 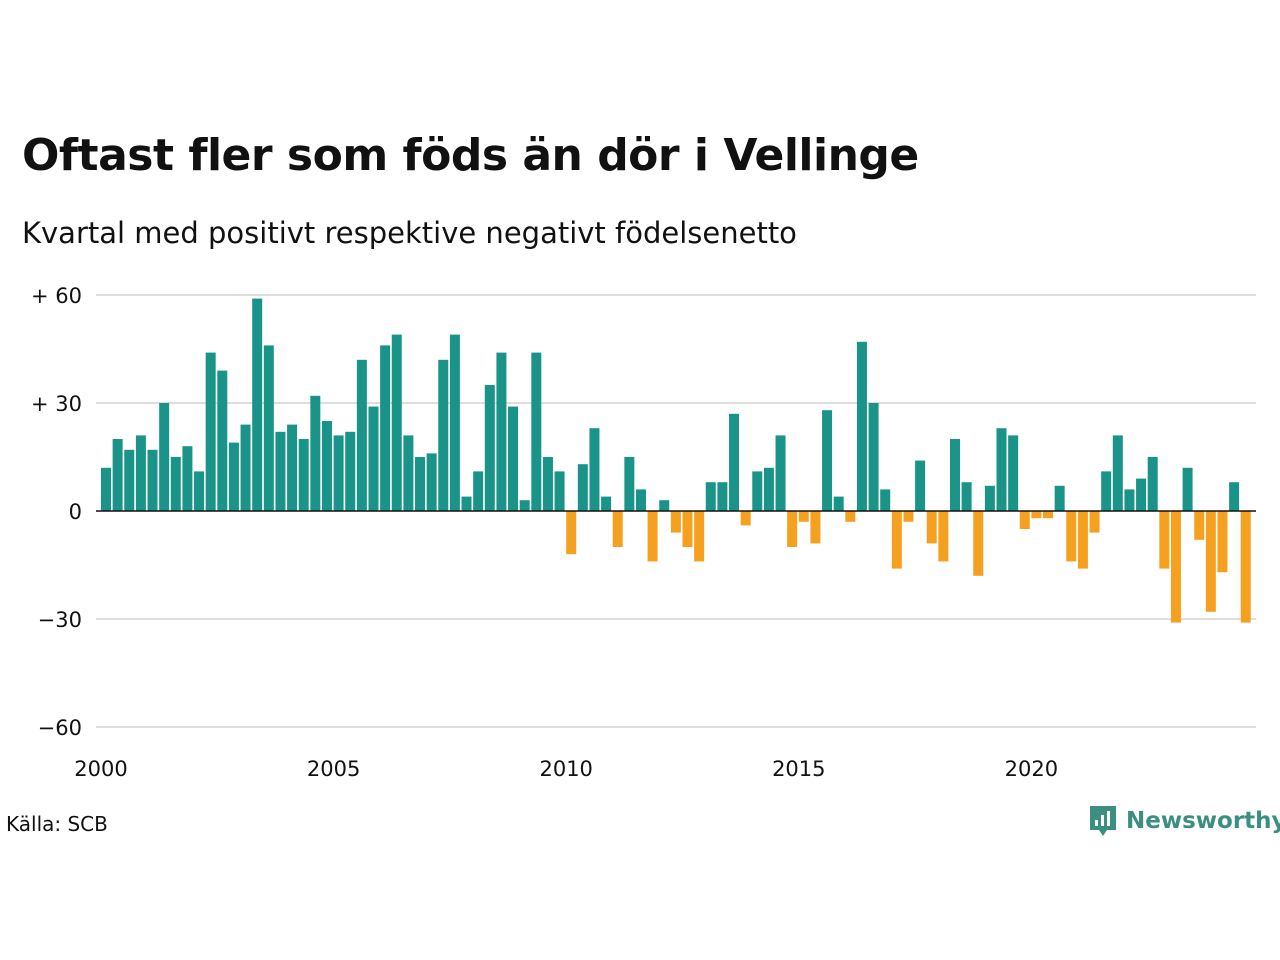 What do you see at coordinates (1031, 769) in the screenshot?
I see `x-tick-label: 2020` at bounding box center [1031, 769].